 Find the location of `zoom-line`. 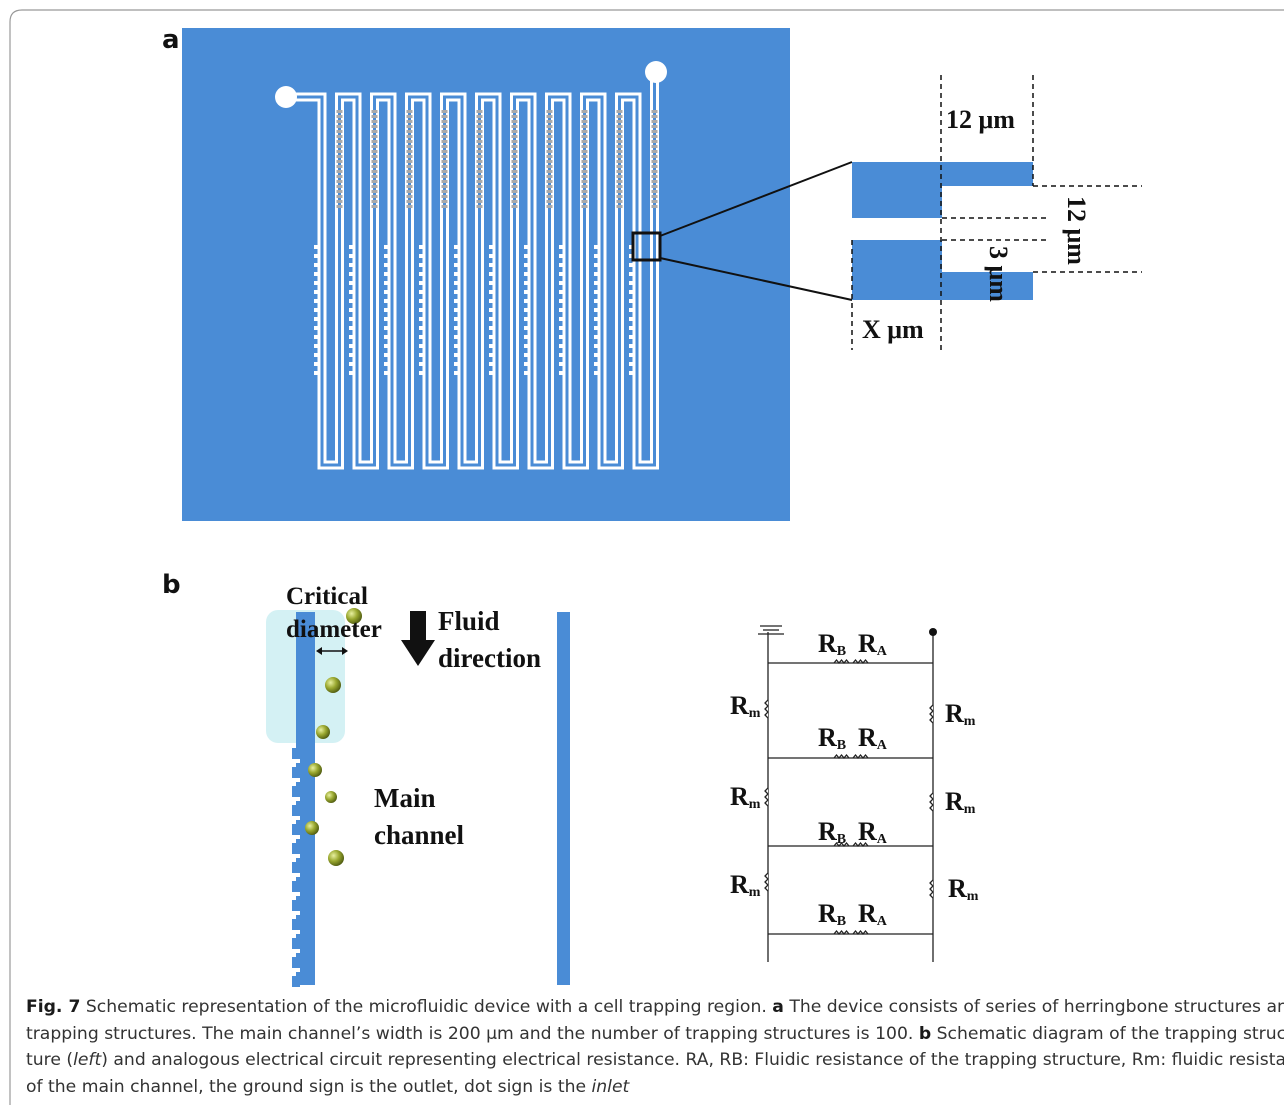

zoom-line is located at coordinates (756, 279).